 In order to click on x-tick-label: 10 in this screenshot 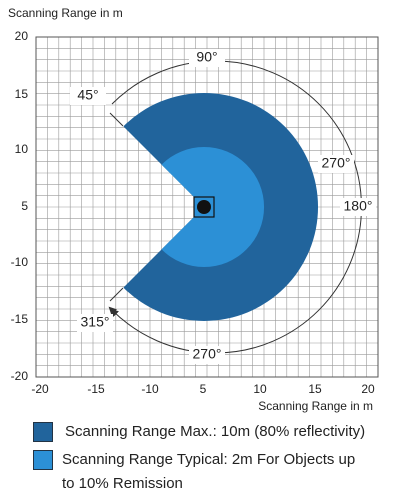, I will do `click(260, 389)`.